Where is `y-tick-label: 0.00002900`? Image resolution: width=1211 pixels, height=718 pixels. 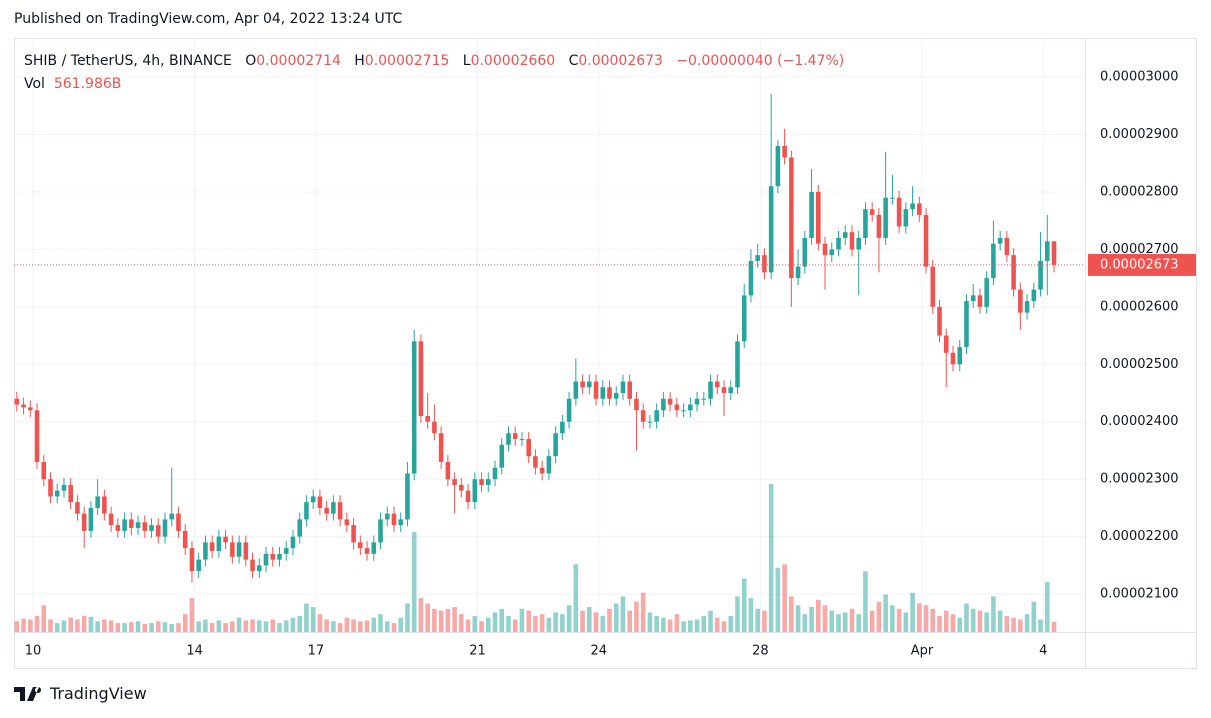
y-tick-label: 0.00002900 is located at coordinates (1139, 134).